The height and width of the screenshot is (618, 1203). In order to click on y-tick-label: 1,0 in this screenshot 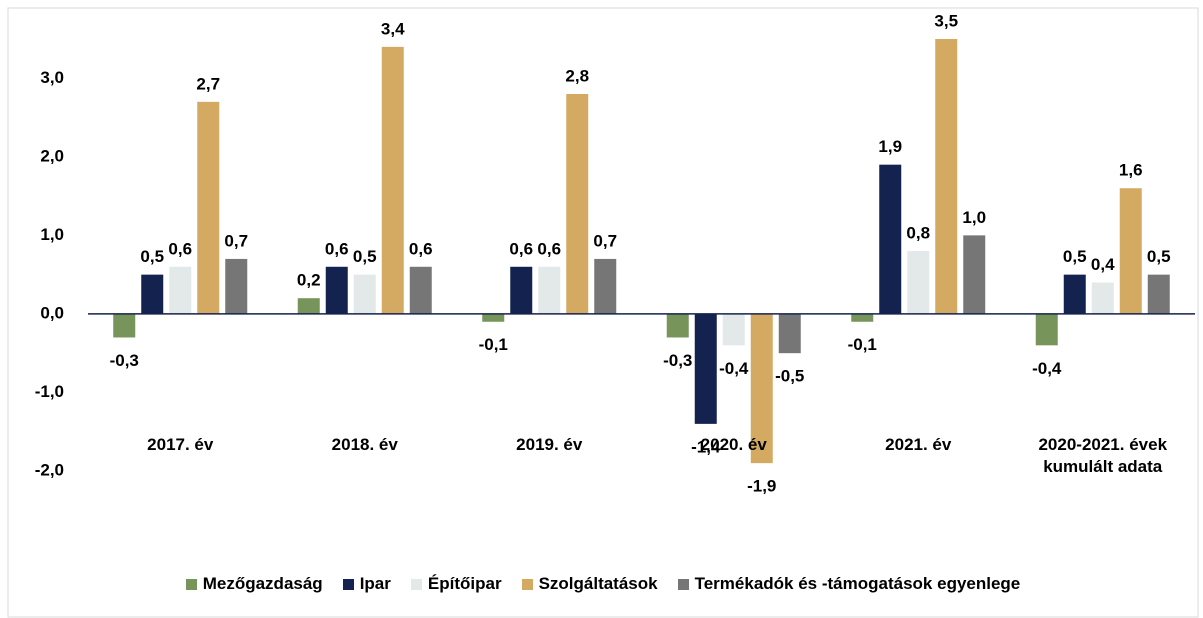, I will do `click(52, 234)`.